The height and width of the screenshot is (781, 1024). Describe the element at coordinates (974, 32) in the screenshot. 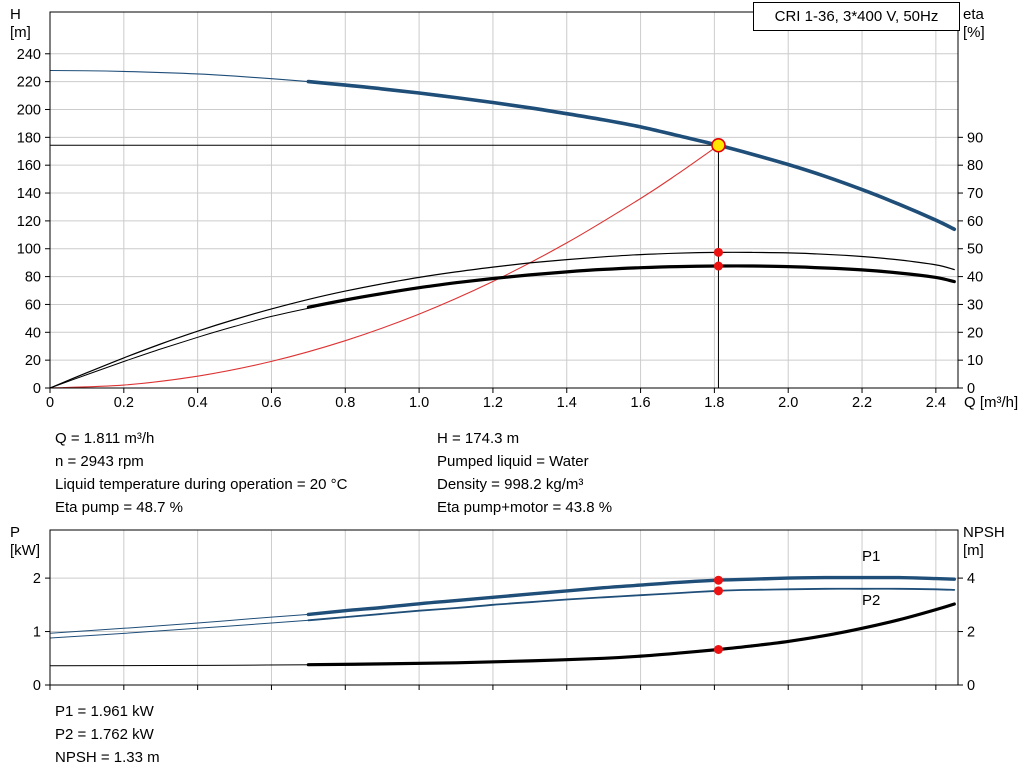

I see `y-right-axis-label: [%]` at that location.